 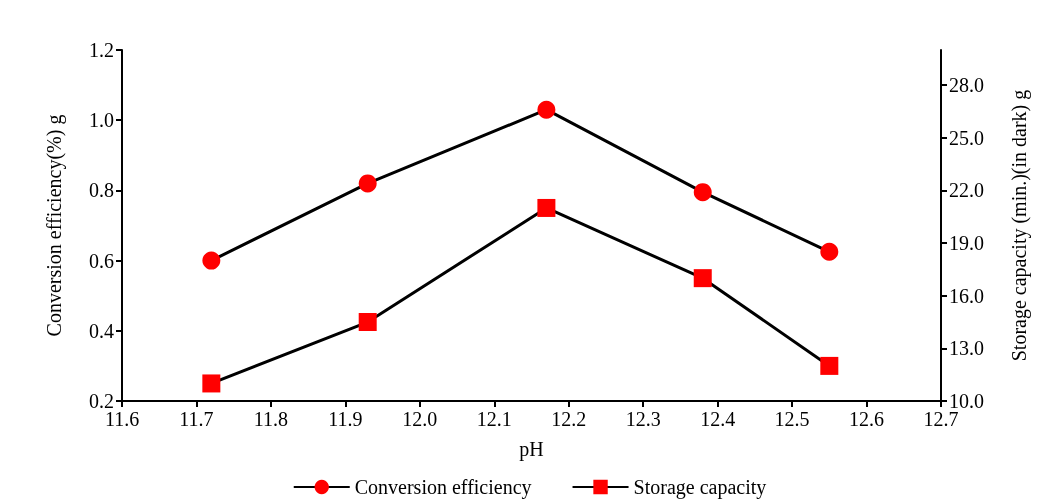 What do you see at coordinates (966, 243) in the screenshot?
I see `y2-tick-label: 19.0` at bounding box center [966, 243].